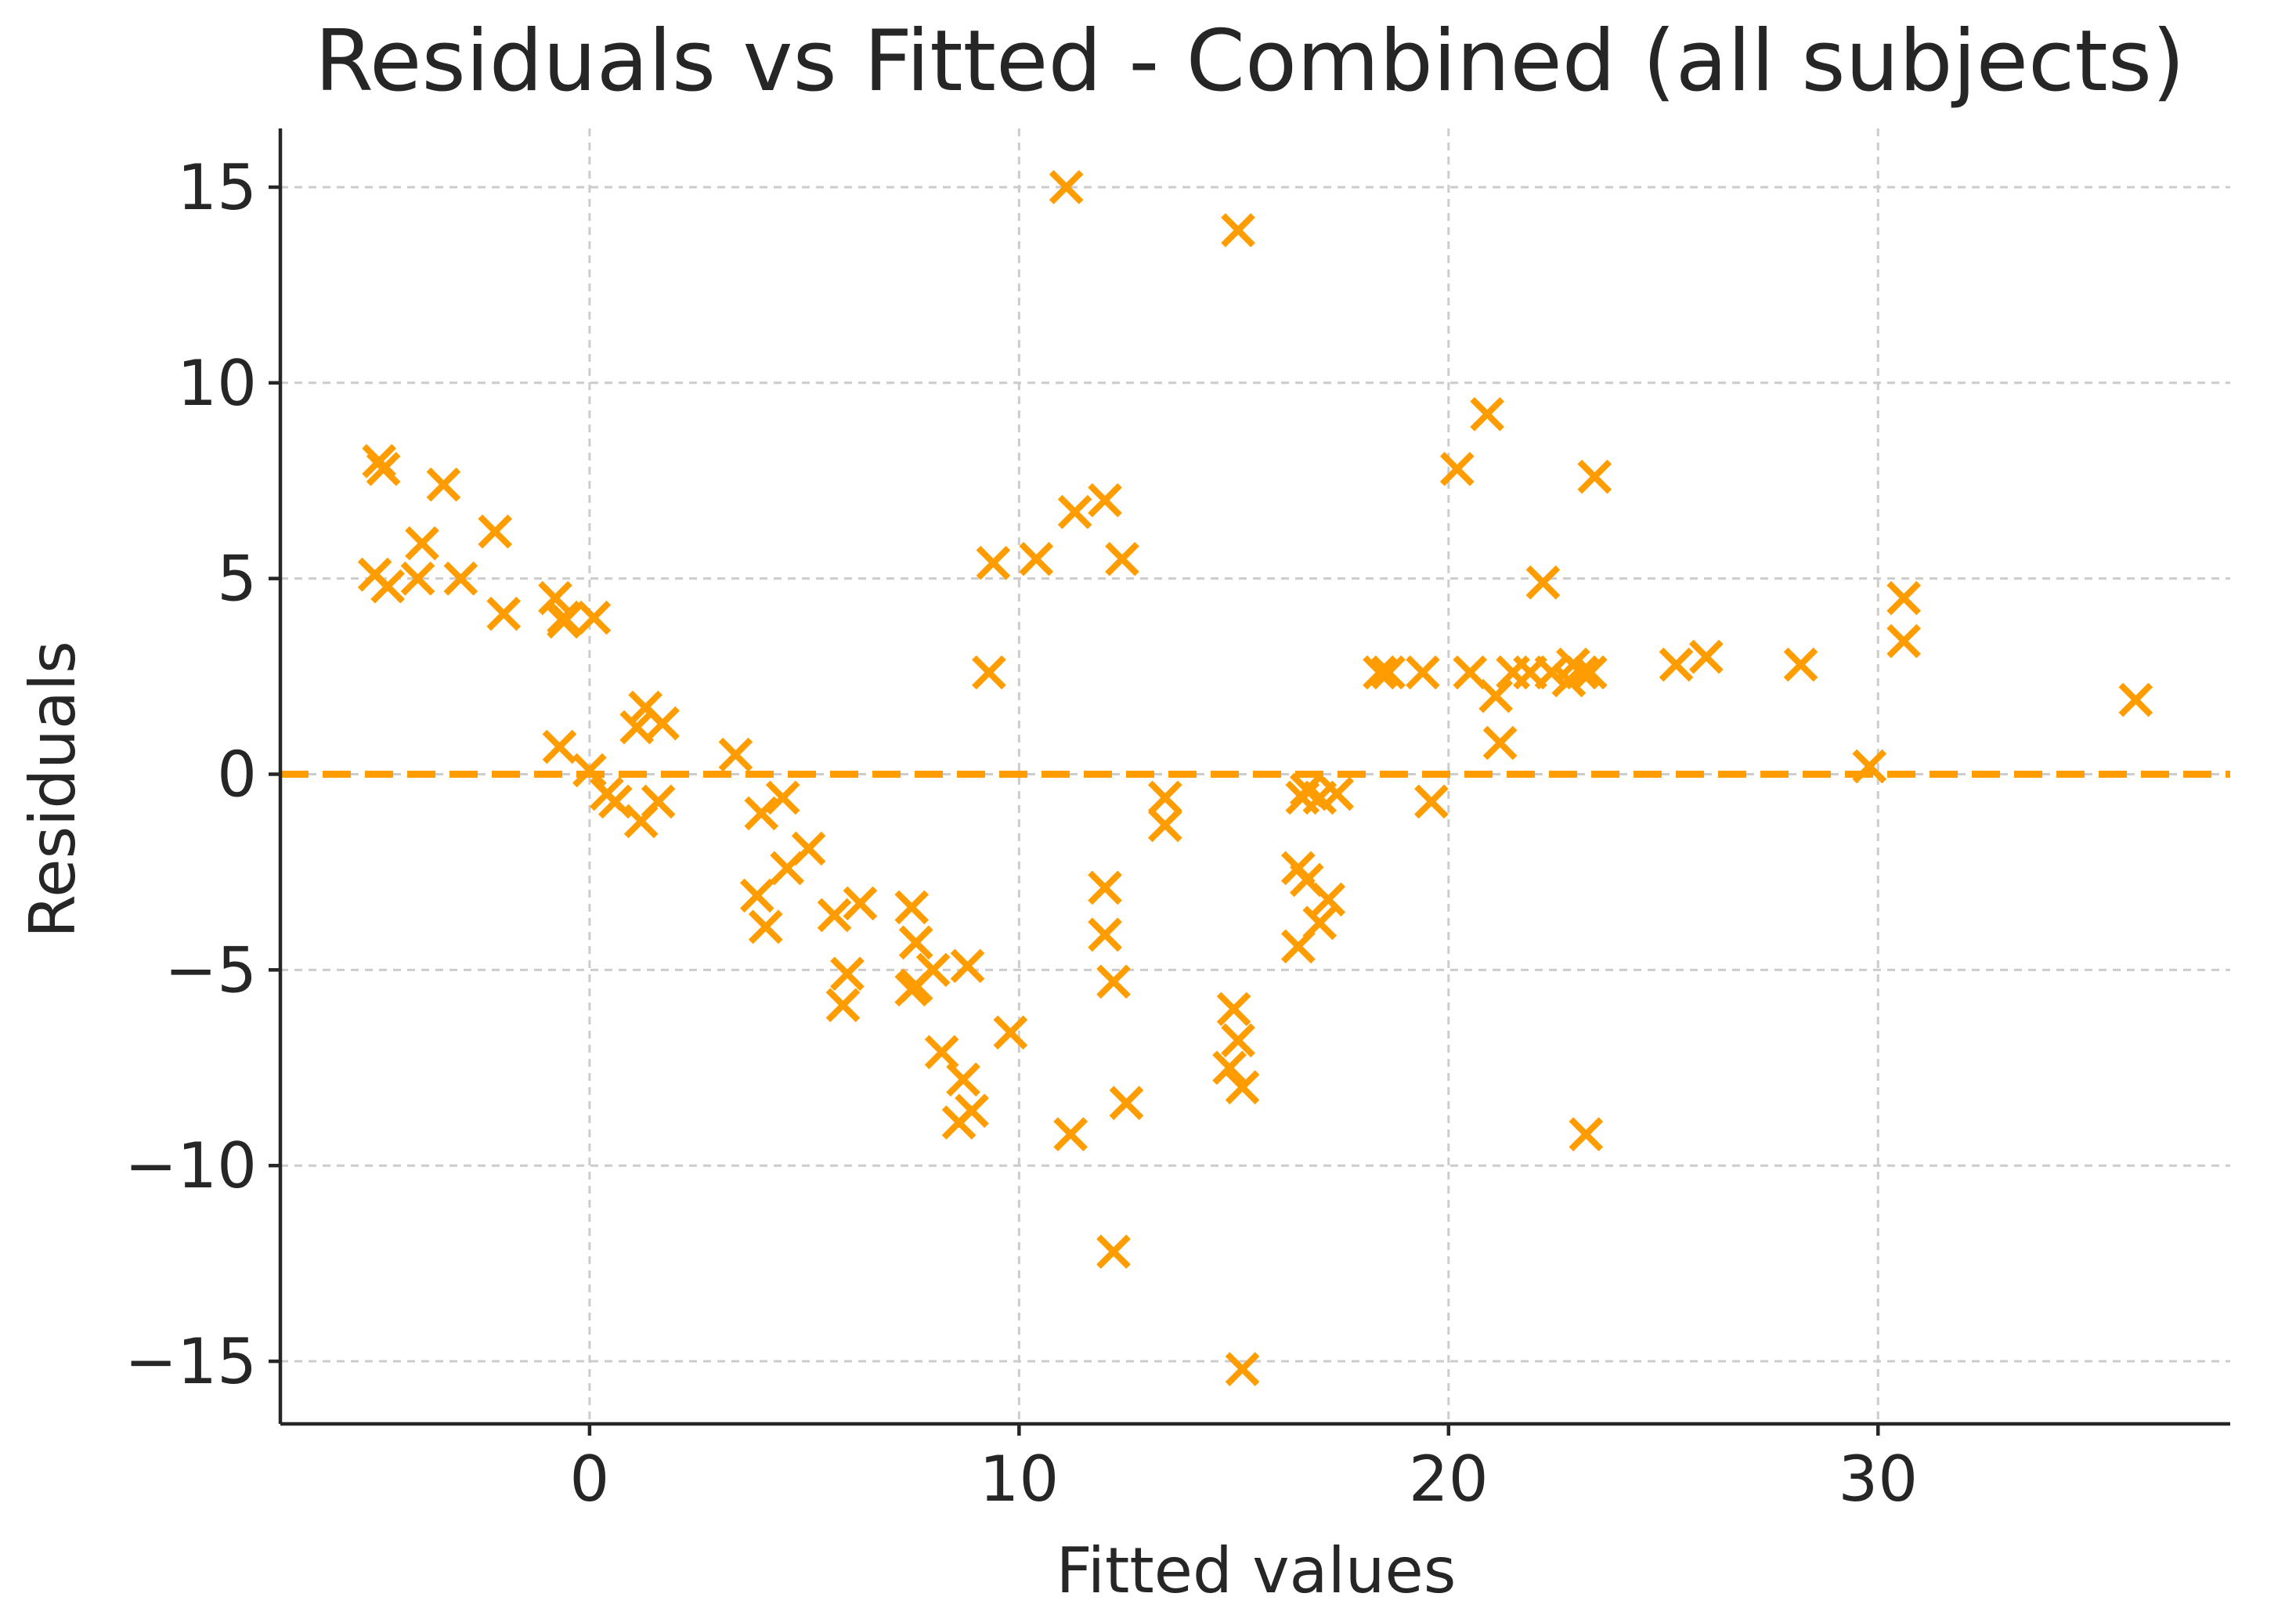  What do you see at coordinates (210, 970) in the screenshot?
I see `y-tick-label: −5` at bounding box center [210, 970].